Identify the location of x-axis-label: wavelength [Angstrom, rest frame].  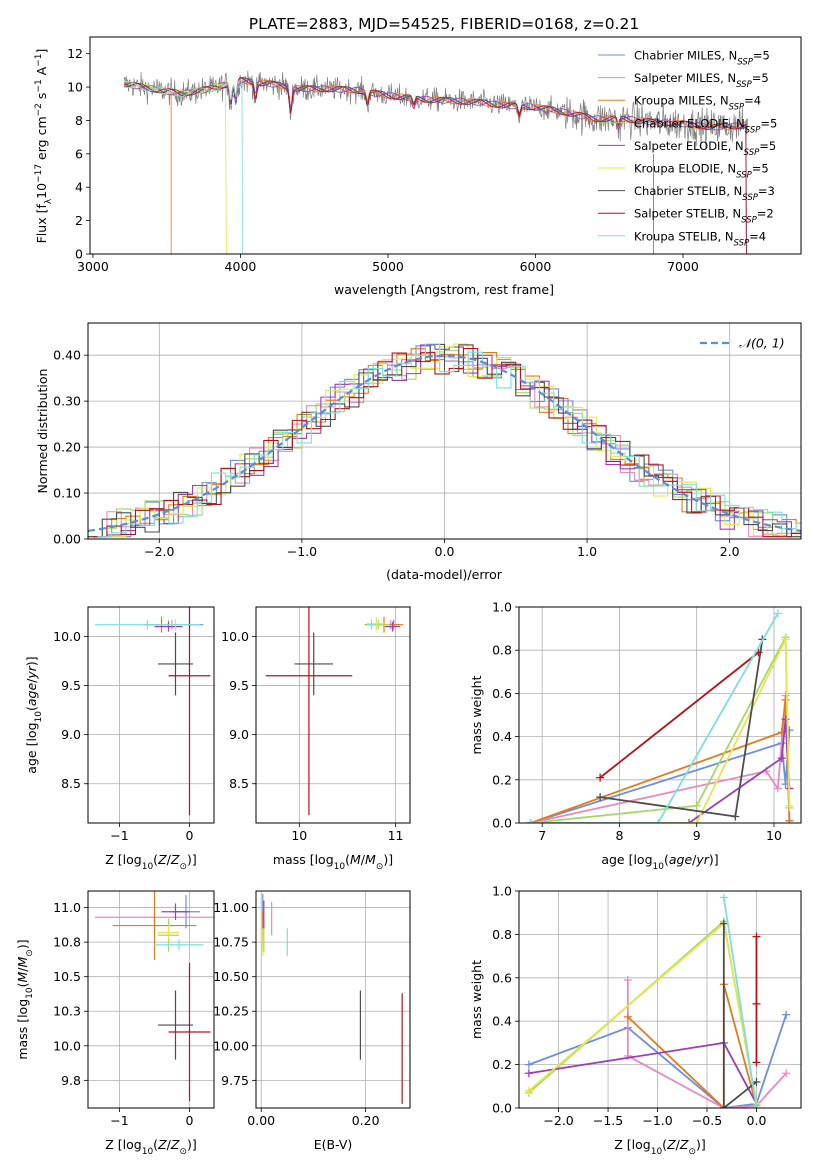
(444, 289).